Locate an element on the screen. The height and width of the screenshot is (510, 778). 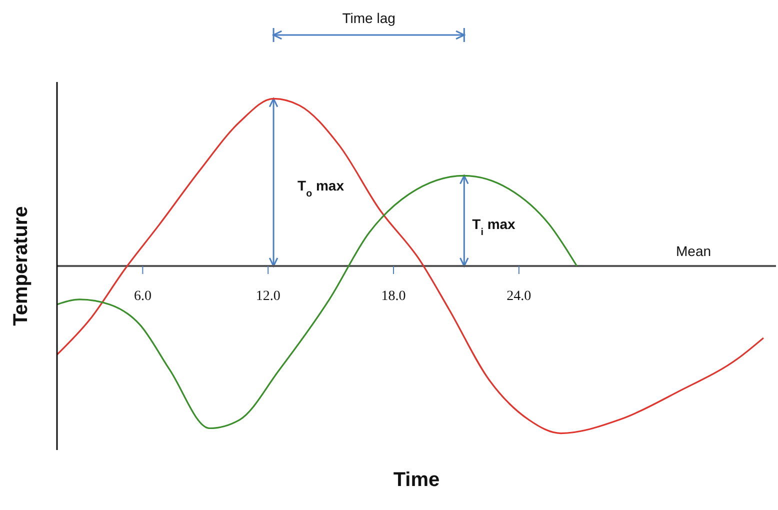
x-tick-label: 24.0 is located at coordinates (519, 296).